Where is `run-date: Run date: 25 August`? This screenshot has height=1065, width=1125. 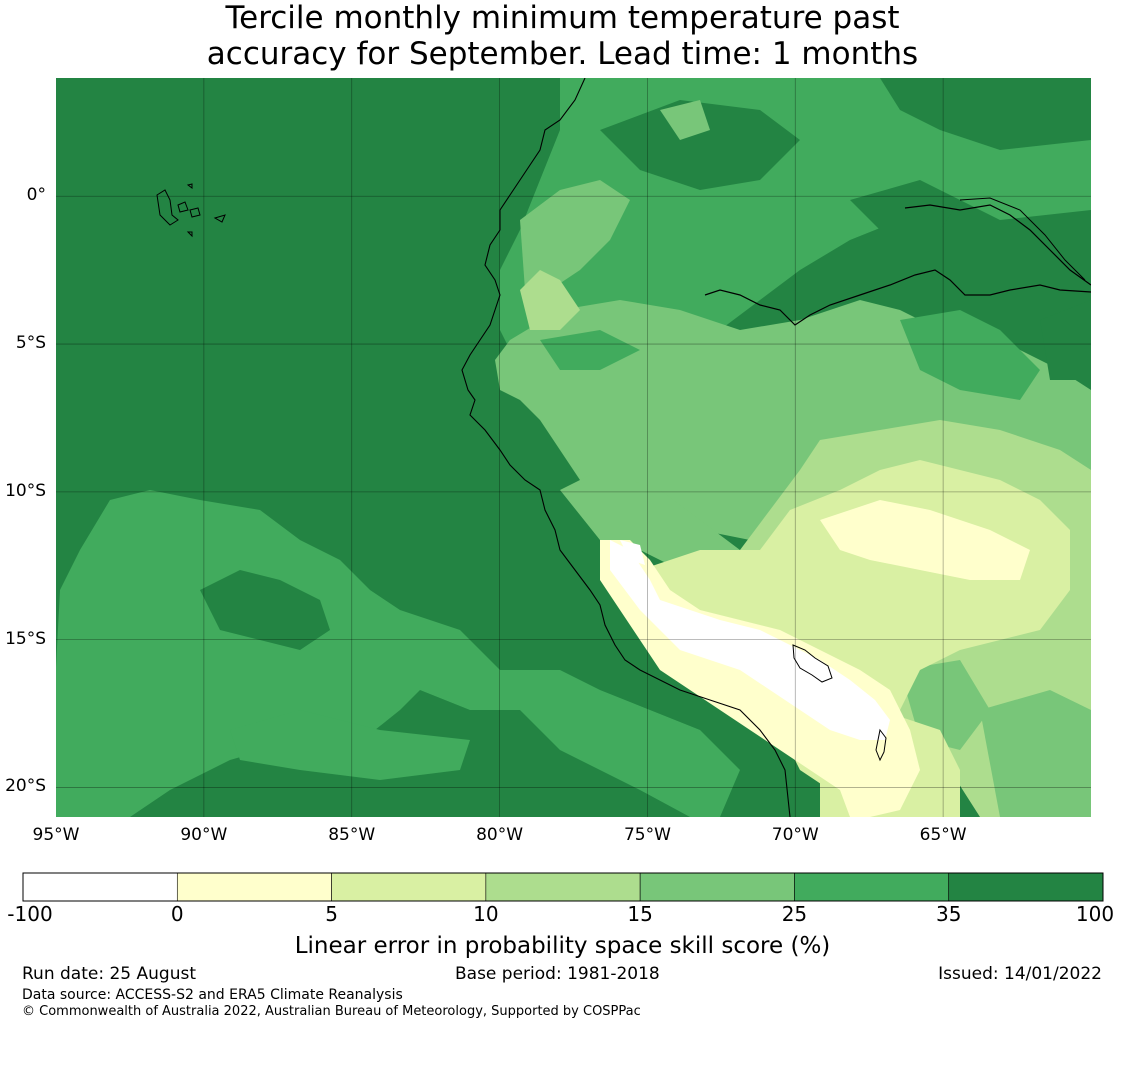 run-date: Run date: 25 August is located at coordinates (109, 974).